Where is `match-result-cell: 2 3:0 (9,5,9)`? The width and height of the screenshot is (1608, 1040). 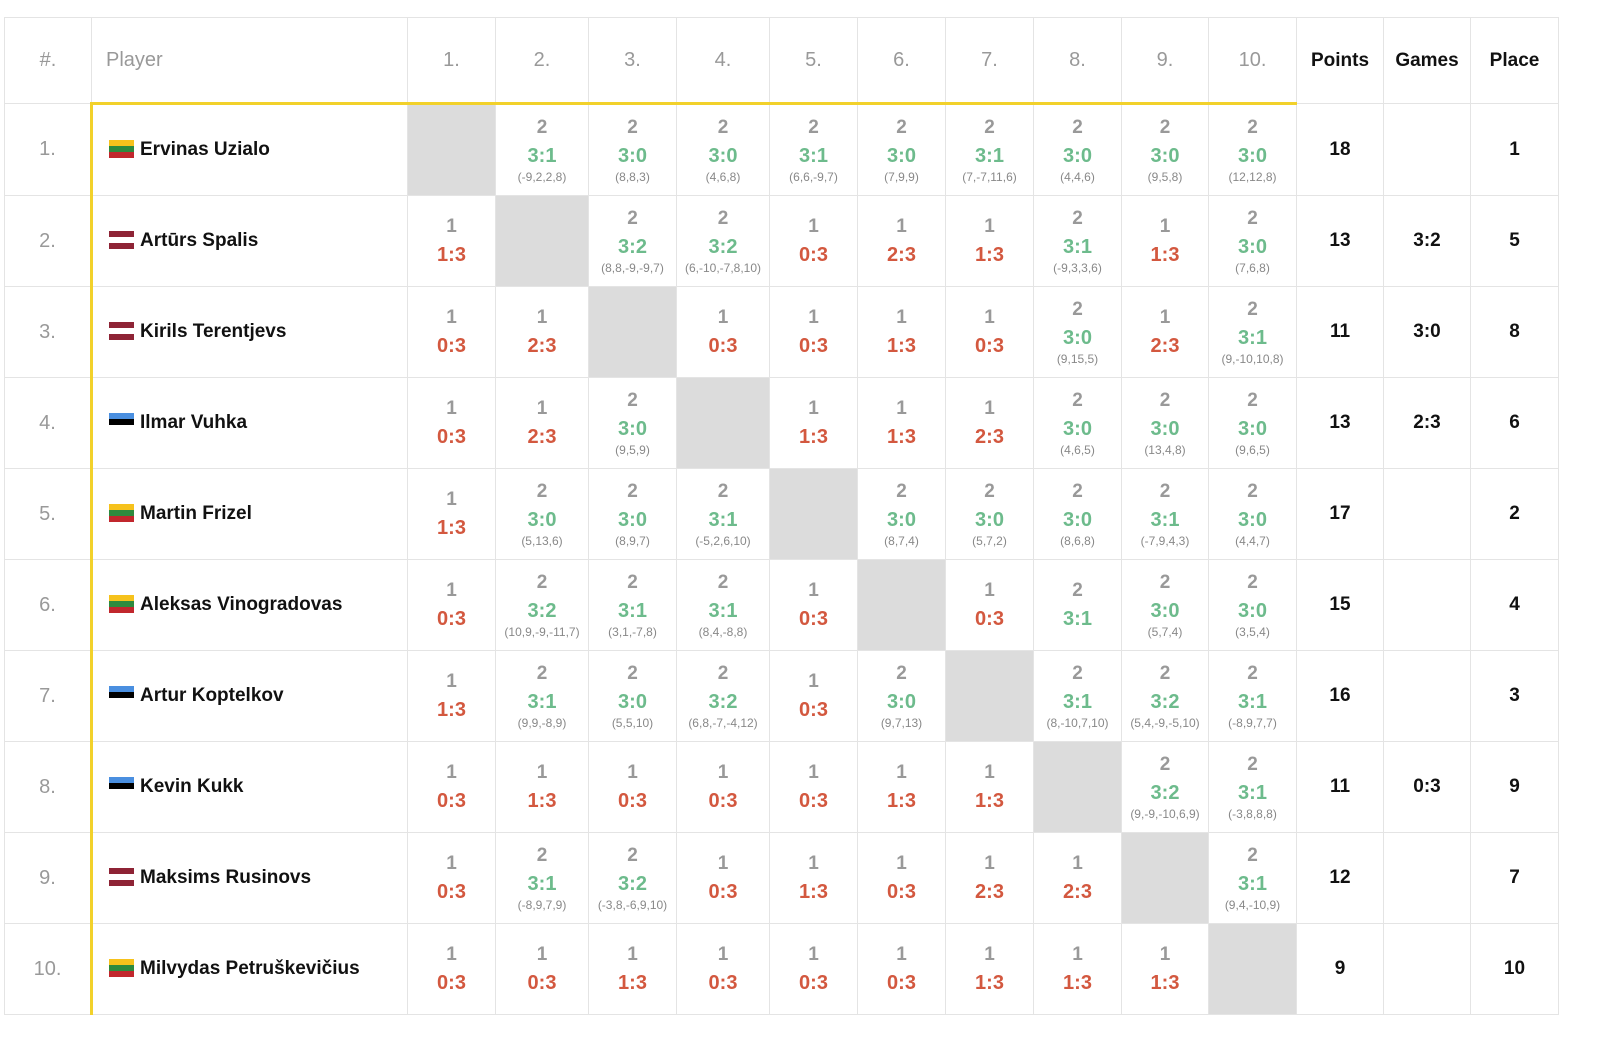 match-result-cell: 2 3:0 (9,5,9) is located at coordinates (632, 423).